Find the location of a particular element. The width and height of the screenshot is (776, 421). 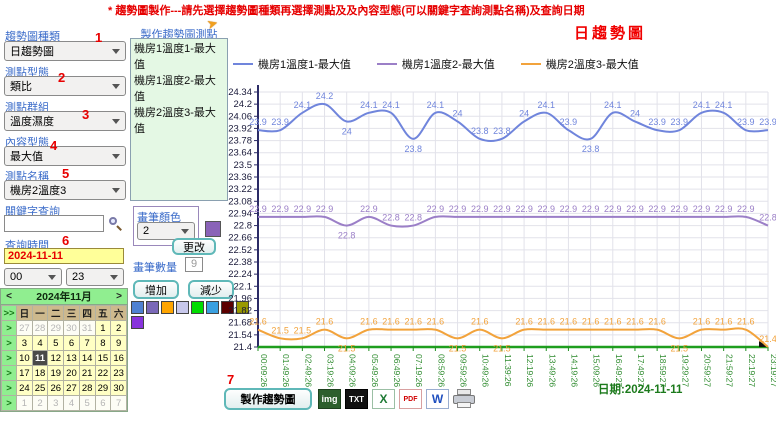

svg-text: 18:59:27 is located at coordinates (663, 370).